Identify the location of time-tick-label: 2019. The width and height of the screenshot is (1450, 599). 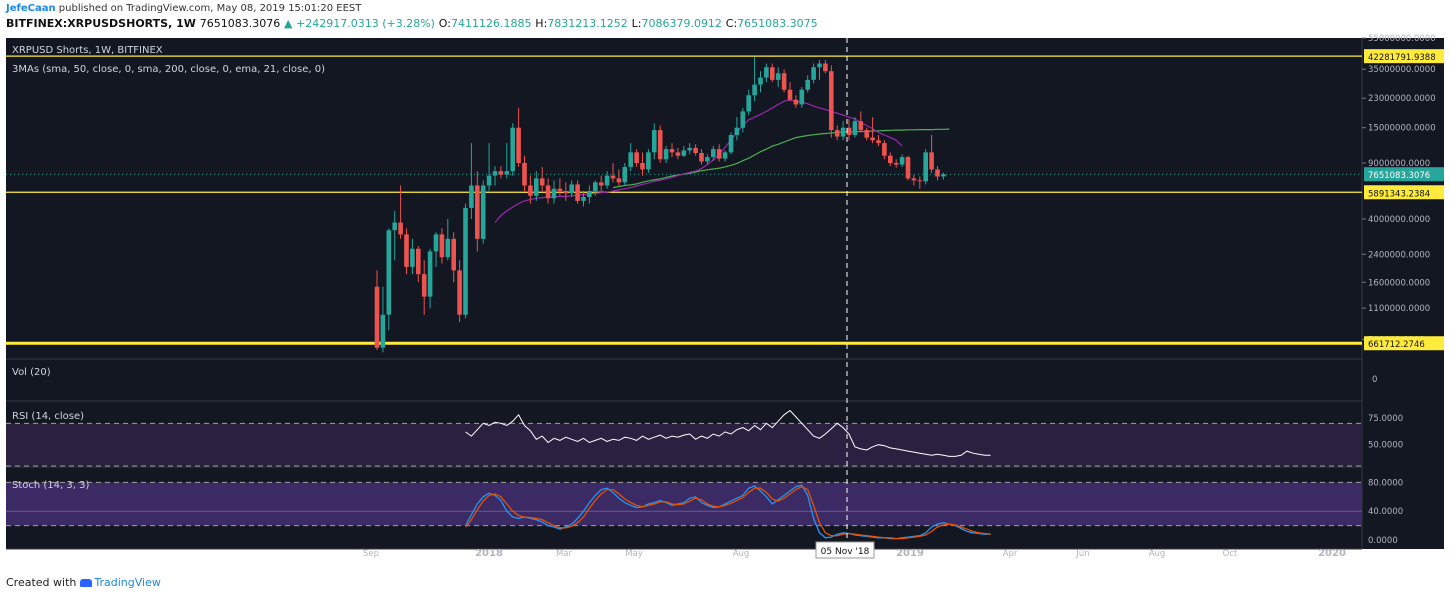
(910, 553).